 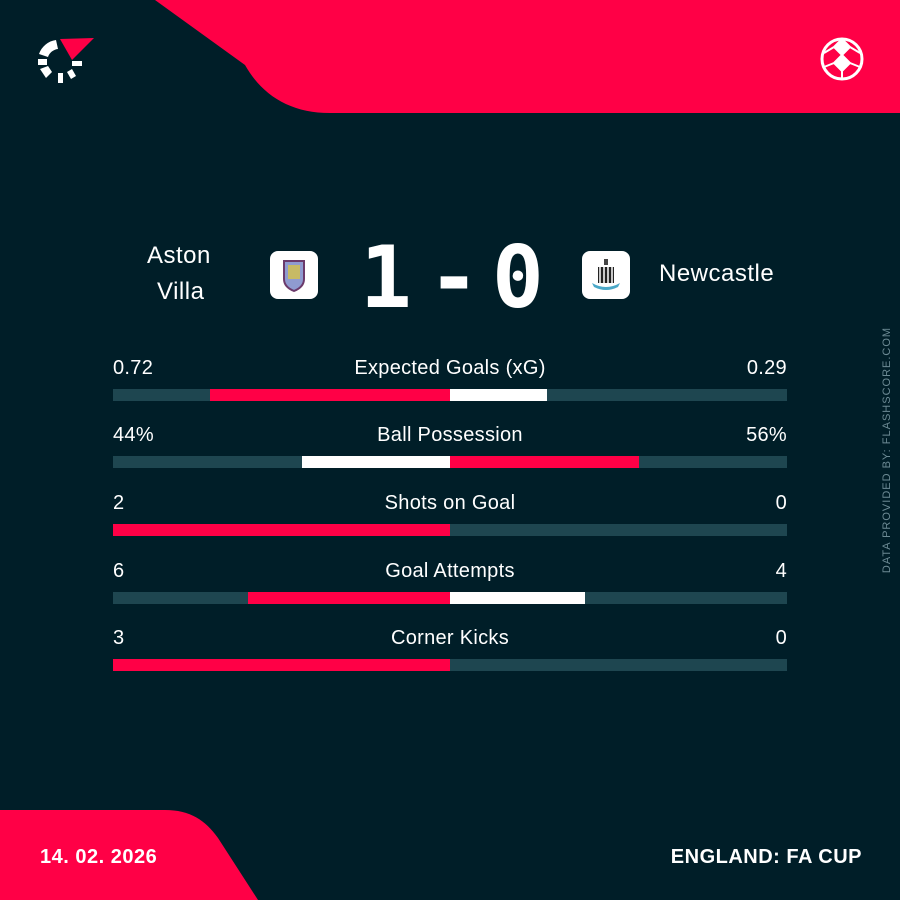 What do you see at coordinates (181, 291) in the screenshot?
I see `home-team-name-line2: Villa` at bounding box center [181, 291].